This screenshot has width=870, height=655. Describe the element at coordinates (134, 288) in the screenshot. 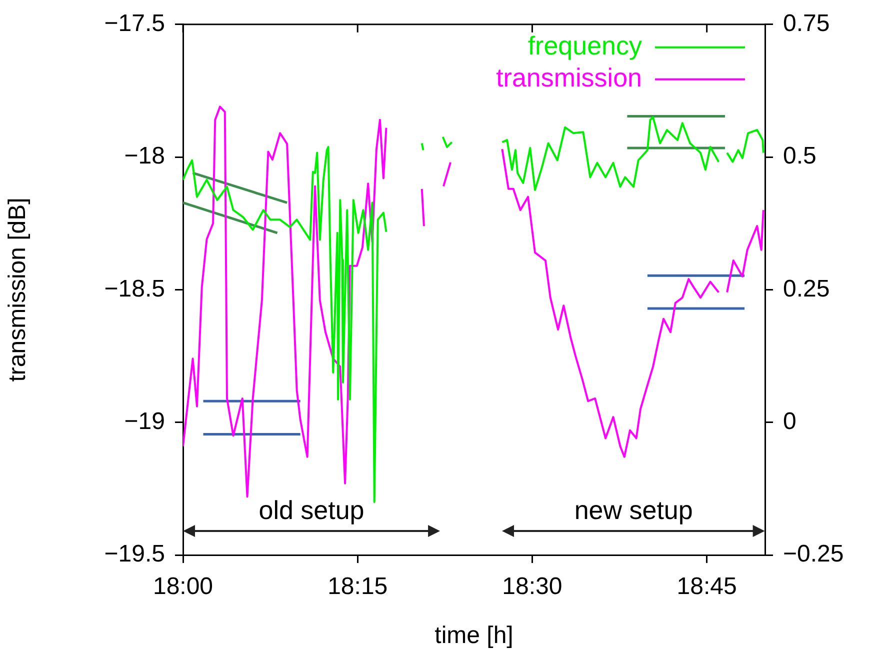

I see `y-tick-label: −18.5` at that location.